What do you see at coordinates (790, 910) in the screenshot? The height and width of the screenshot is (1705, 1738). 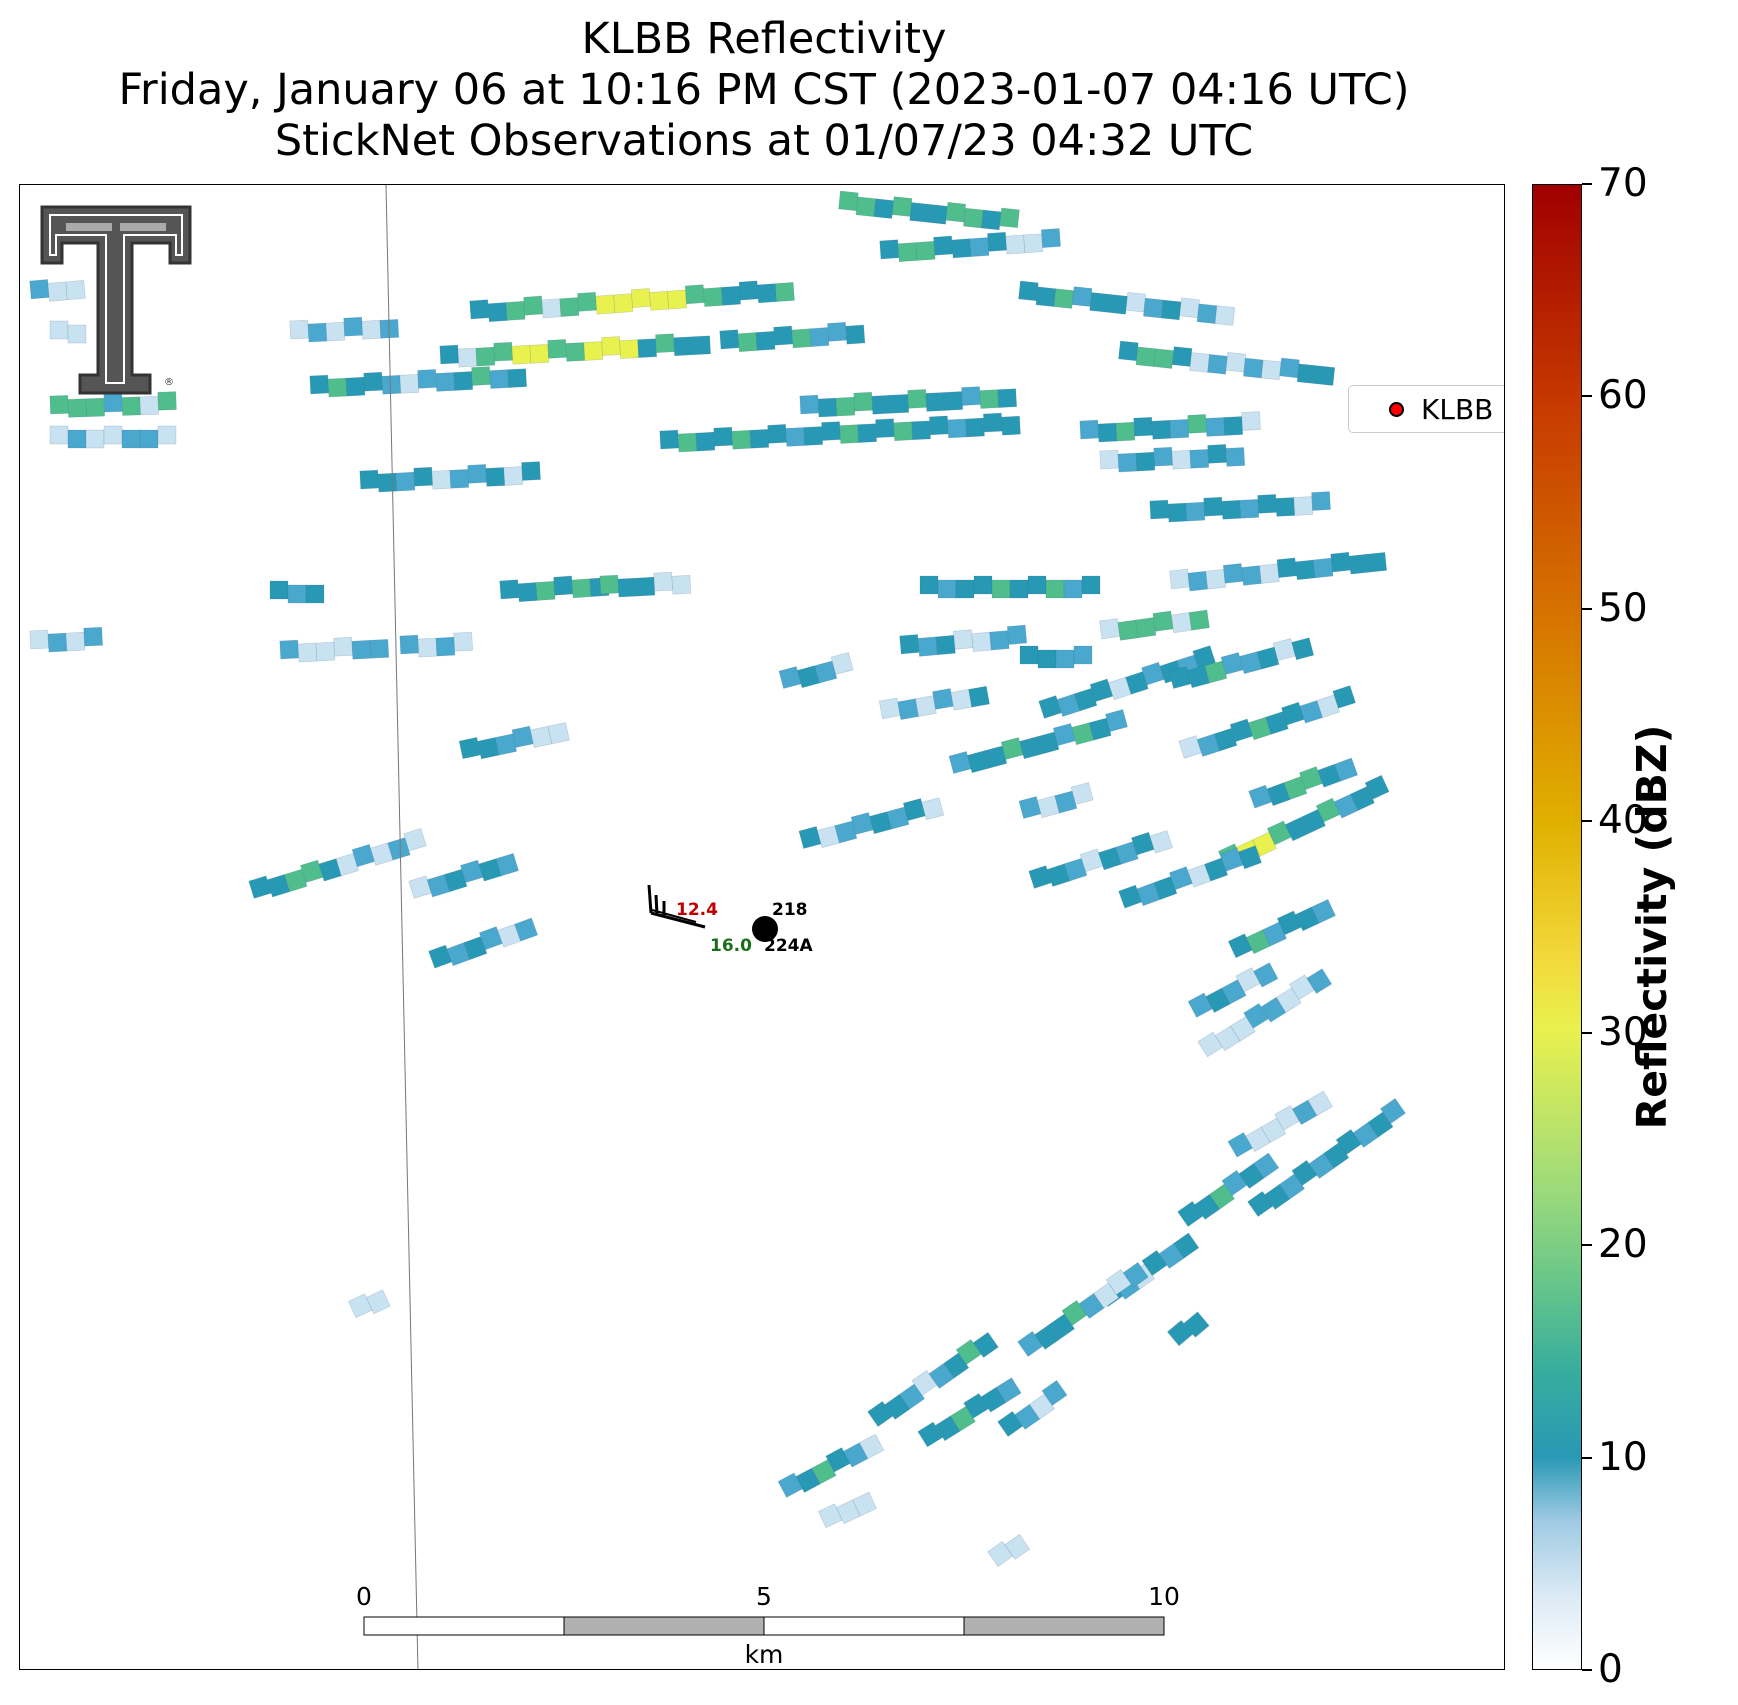 I see `station-id-top: 218` at bounding box center [790, 910].